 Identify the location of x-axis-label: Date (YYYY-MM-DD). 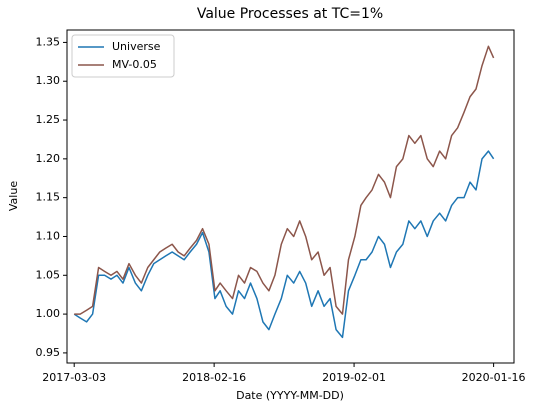
(290, 395).